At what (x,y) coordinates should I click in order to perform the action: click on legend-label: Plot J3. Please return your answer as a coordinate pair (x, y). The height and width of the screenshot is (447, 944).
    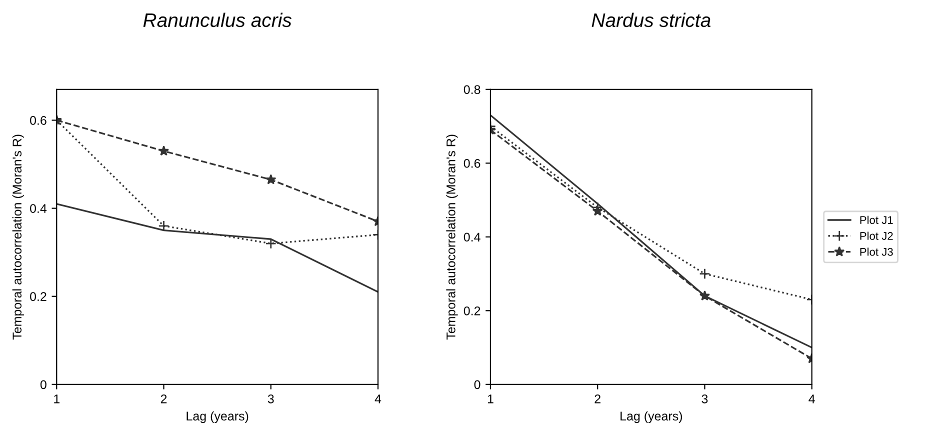
    Looking at the image, I should click on (876, 252).